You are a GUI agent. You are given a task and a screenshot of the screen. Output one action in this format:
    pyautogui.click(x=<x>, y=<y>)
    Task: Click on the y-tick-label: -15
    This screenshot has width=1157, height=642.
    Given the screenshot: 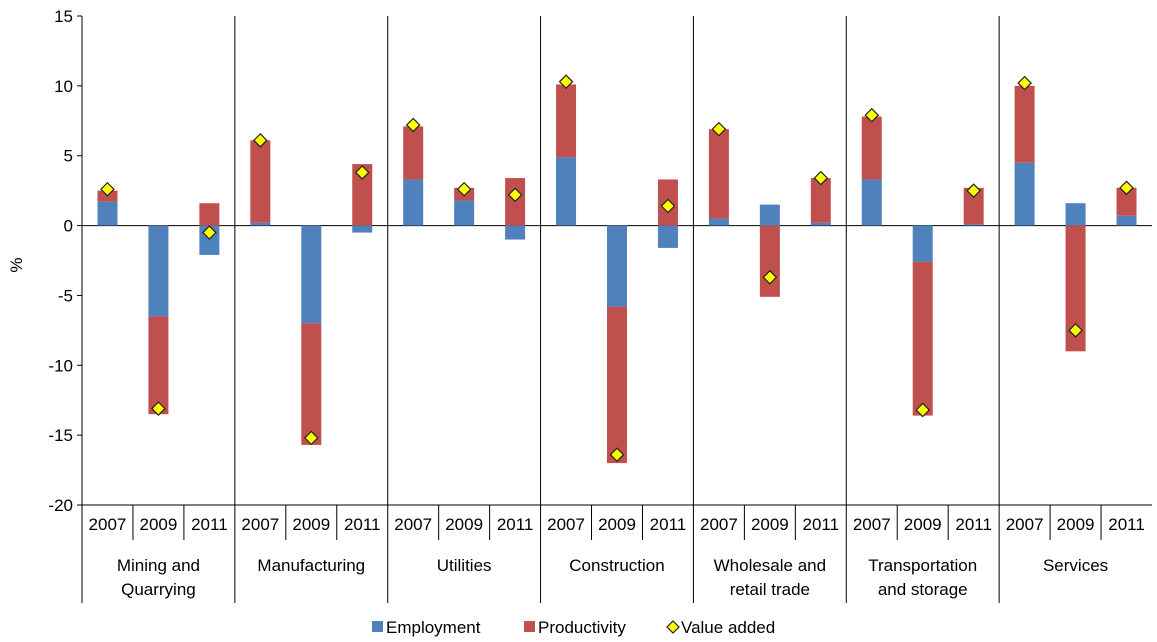 What is the action you would take?
    pyautogui.click(x=60, y=435)
    